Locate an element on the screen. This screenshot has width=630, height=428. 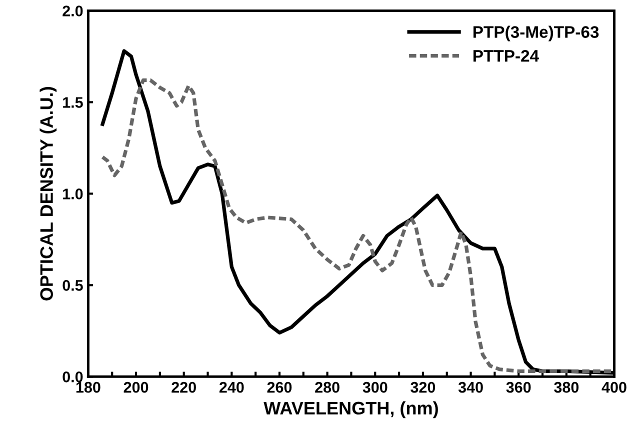
x-tick-label: 380 is located at coordinates (566, 387).